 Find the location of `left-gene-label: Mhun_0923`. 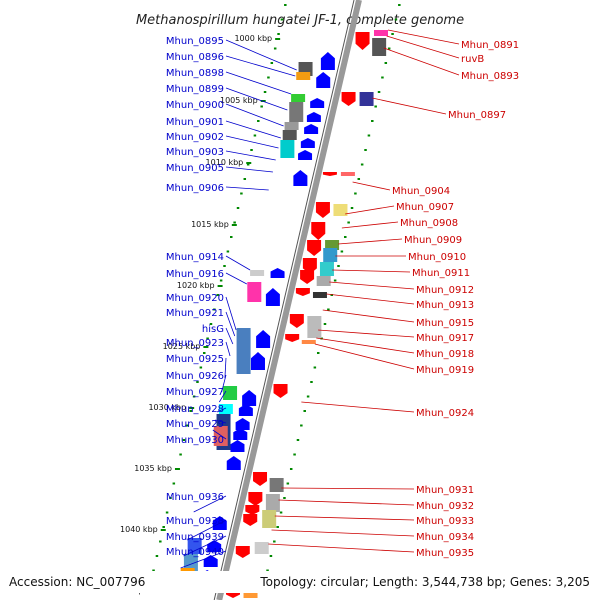

left-gene-label: Mhun_0923 is located at coordinates (195, 343).